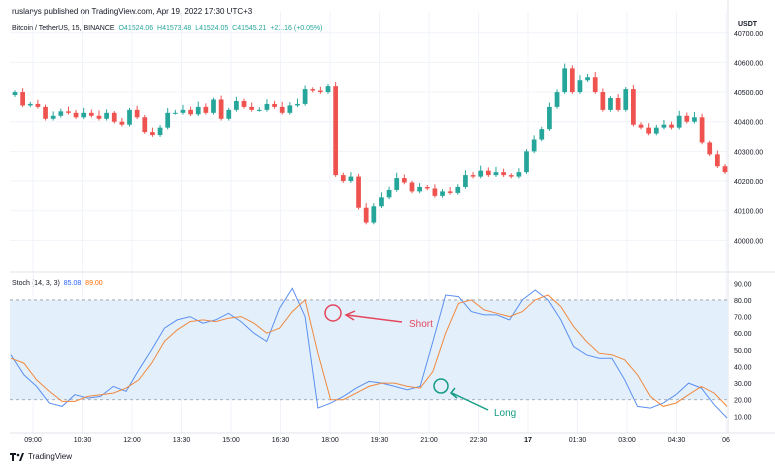 The width and height of the screenshot is (775, 472). Describe the element at coordinates (231, 440) in the screenshot. I see `time-tick-label: 15:00` at that location.